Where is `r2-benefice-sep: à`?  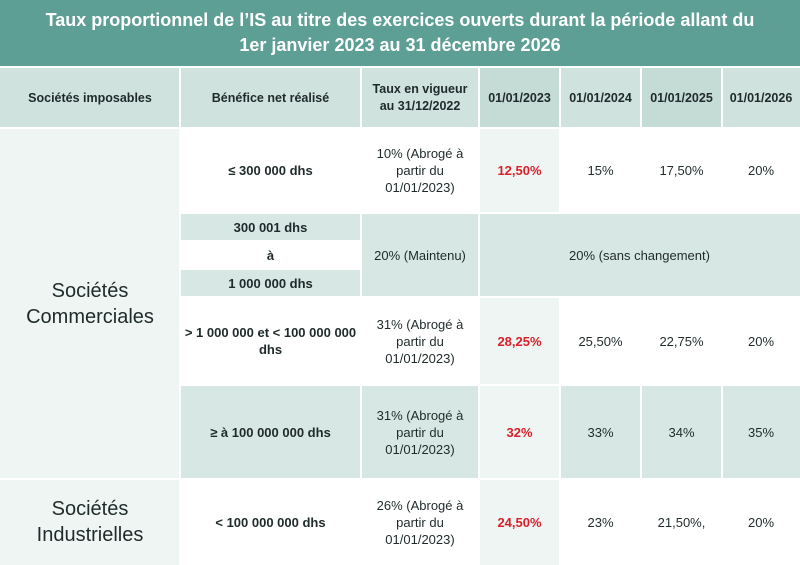 r2-benefice-sep: à is located at coordinates (270, 255).